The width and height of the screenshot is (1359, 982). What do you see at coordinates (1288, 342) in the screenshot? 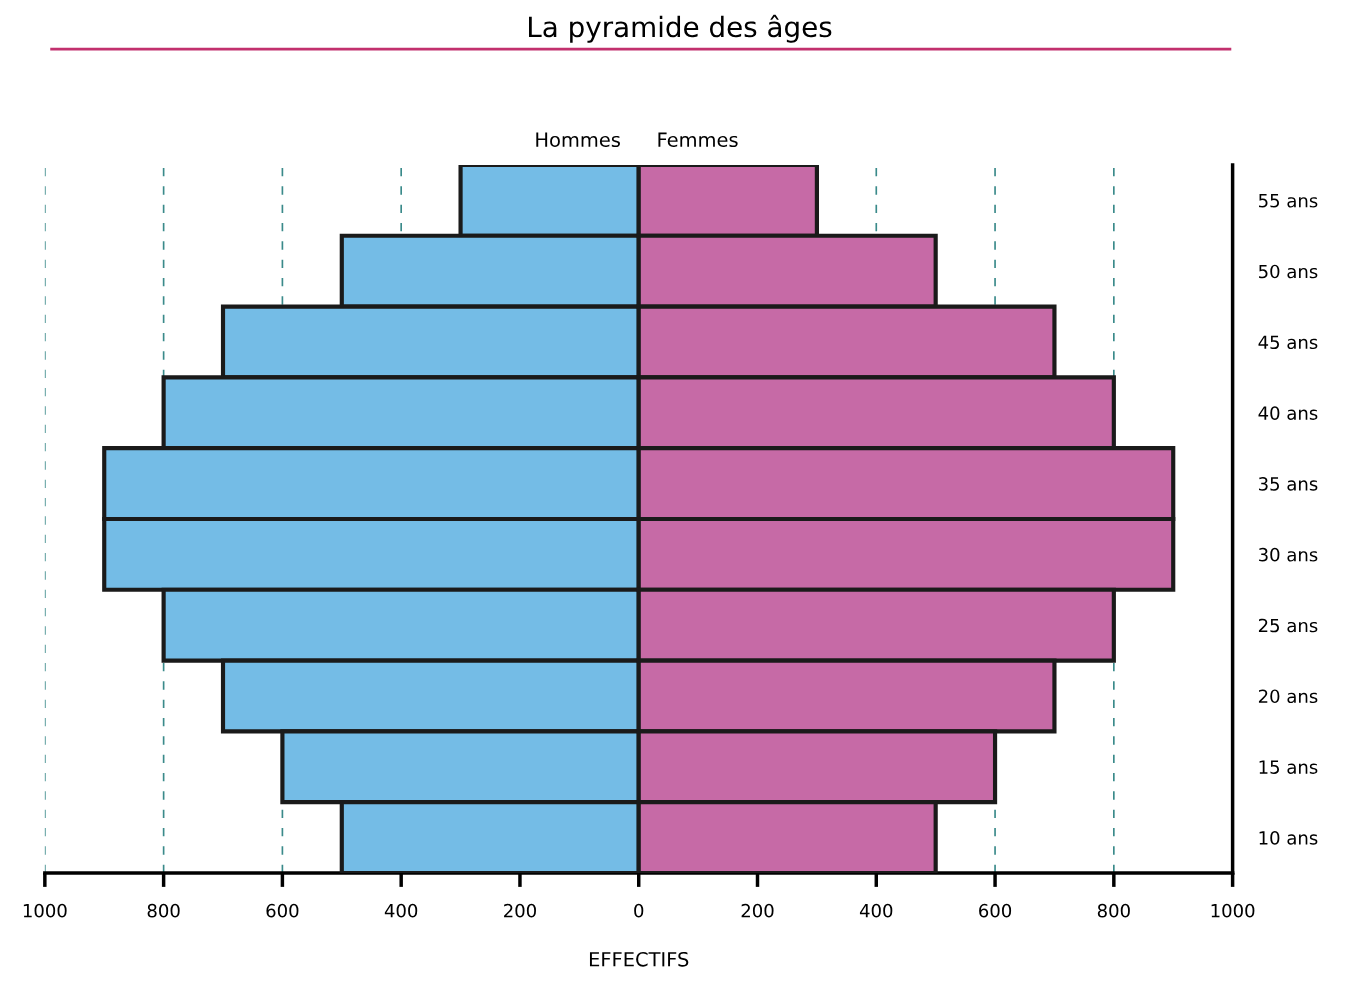
I see `y-tick-label: 45 ans` at bounding box center [1288, 342].